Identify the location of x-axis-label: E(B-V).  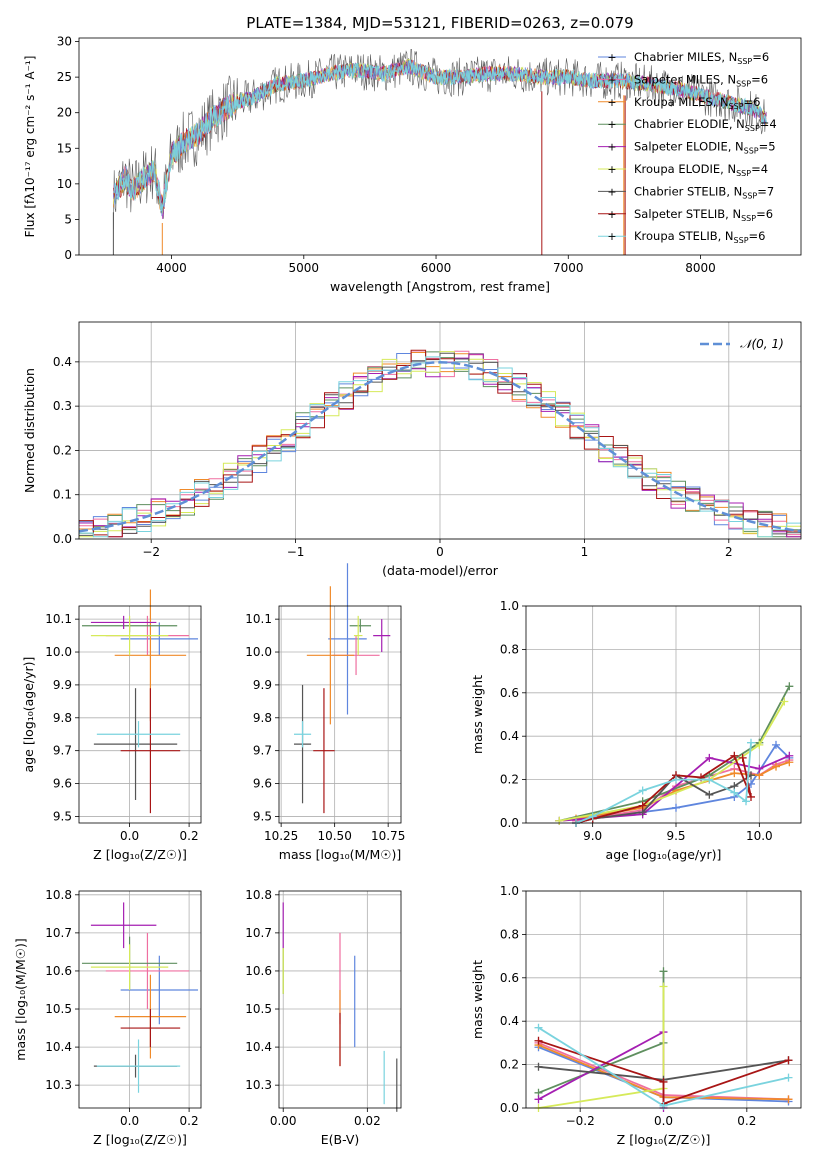
(340, 1139).